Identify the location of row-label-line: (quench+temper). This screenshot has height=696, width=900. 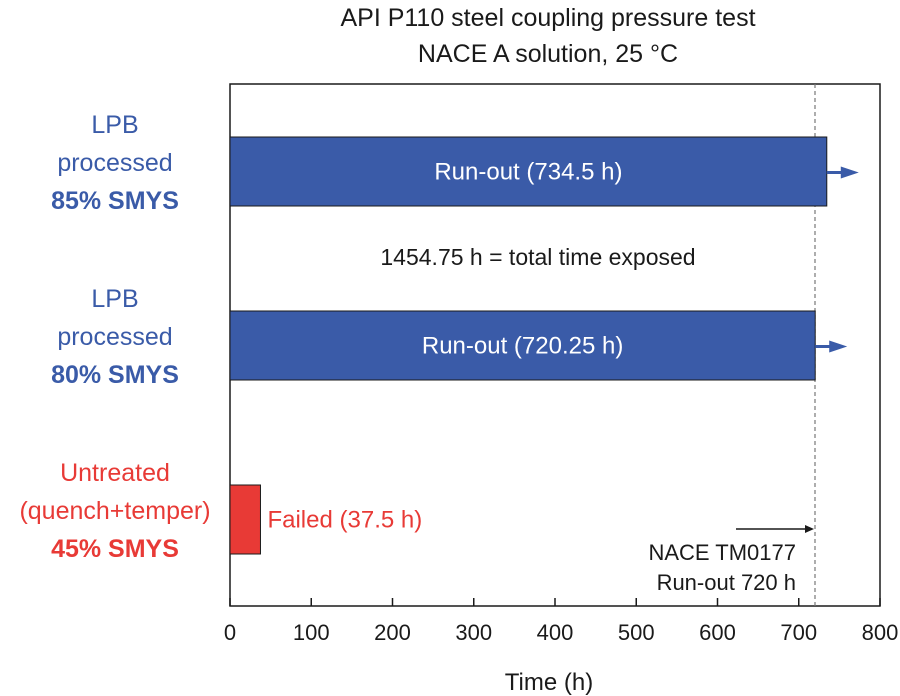
(114, 511).